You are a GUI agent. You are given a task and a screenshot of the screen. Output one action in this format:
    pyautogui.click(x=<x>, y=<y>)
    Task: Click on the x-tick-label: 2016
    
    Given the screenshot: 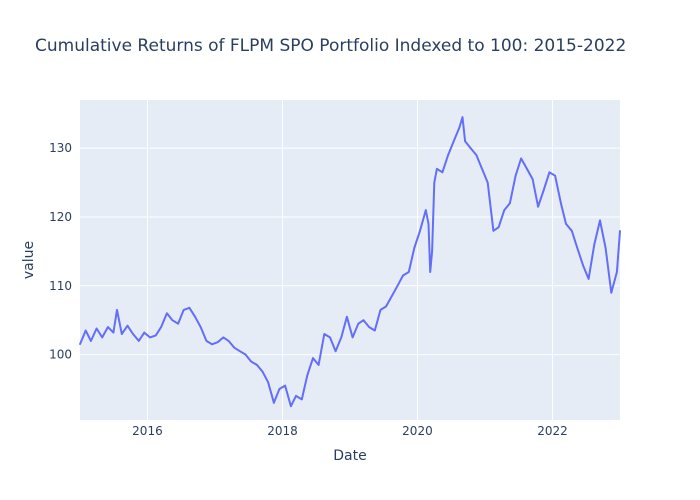 What is the action you would take?
    pyautogui.click(x=147, y=431)
    